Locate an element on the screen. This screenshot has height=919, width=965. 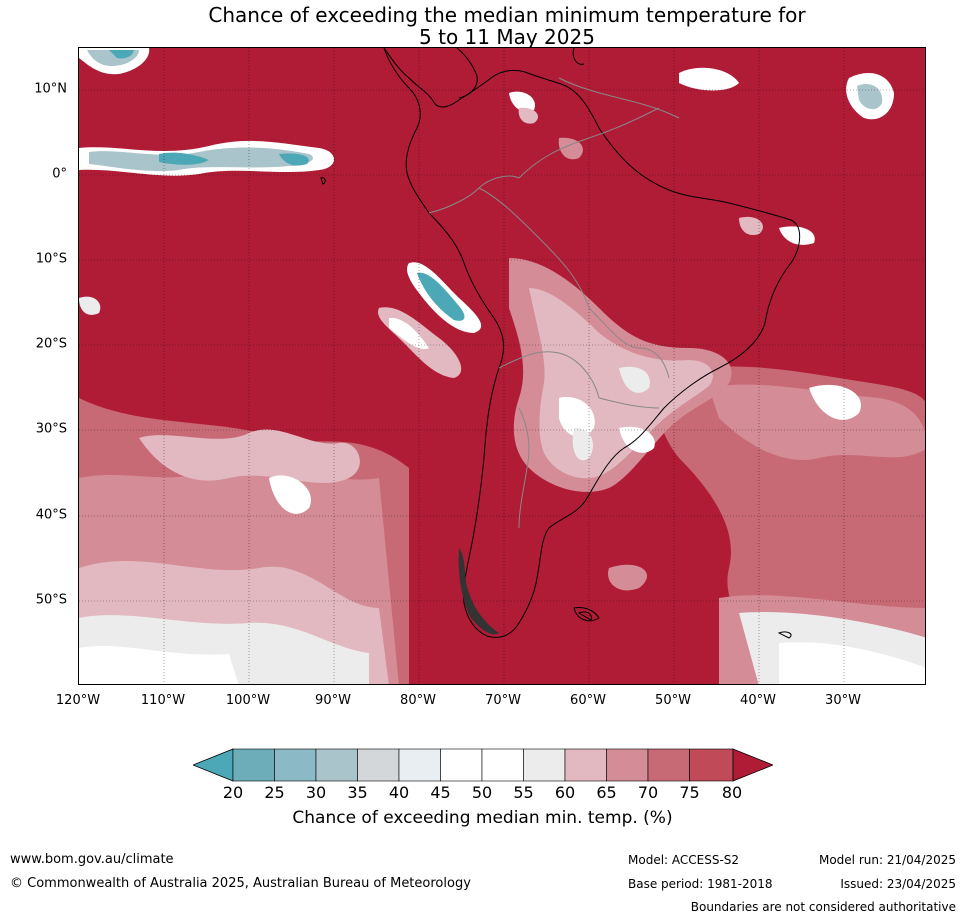
colorbar-tick: 20 is located at coordinates (233, 792).